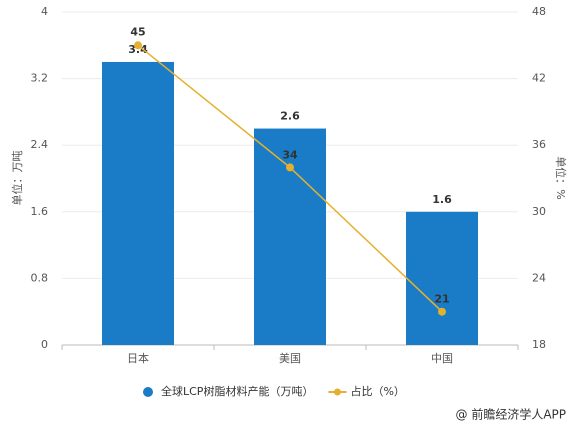 The width and height of the screenshot is (575, 428). What do you see at coordinates (539, 11) in the screenshot?
I see `y2-tick-label: 48` at bounding box center [539, 11].